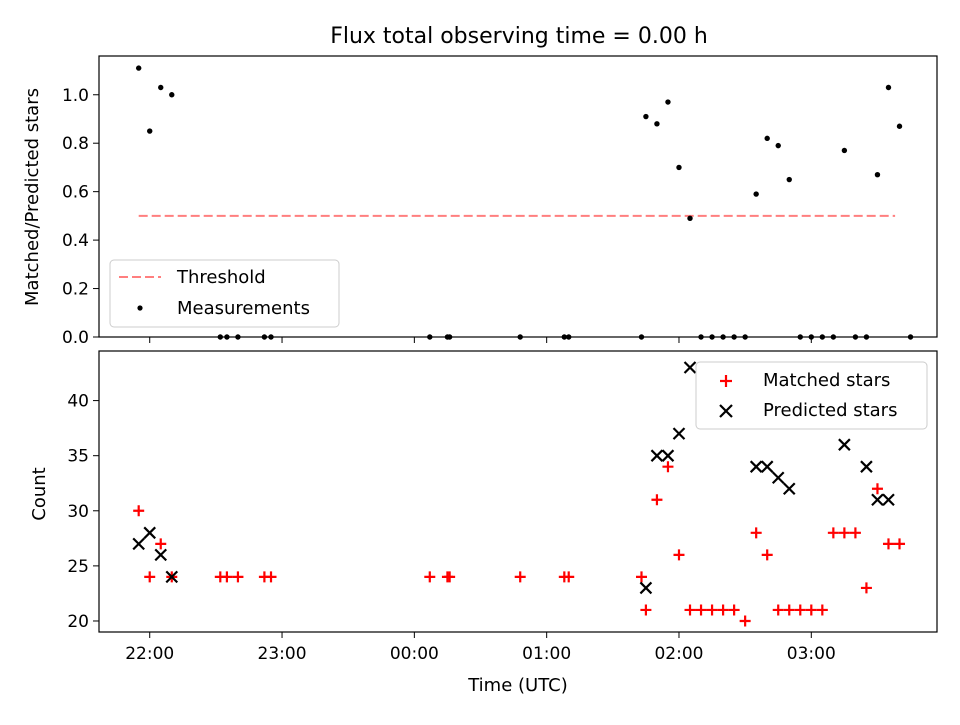 The height and width of the screenshot is (725, 960). What do you see at coordinates (243, 308) in the screenshot?
I see `legend-measurements-label: Measurements` at bounding box center [243, 308].